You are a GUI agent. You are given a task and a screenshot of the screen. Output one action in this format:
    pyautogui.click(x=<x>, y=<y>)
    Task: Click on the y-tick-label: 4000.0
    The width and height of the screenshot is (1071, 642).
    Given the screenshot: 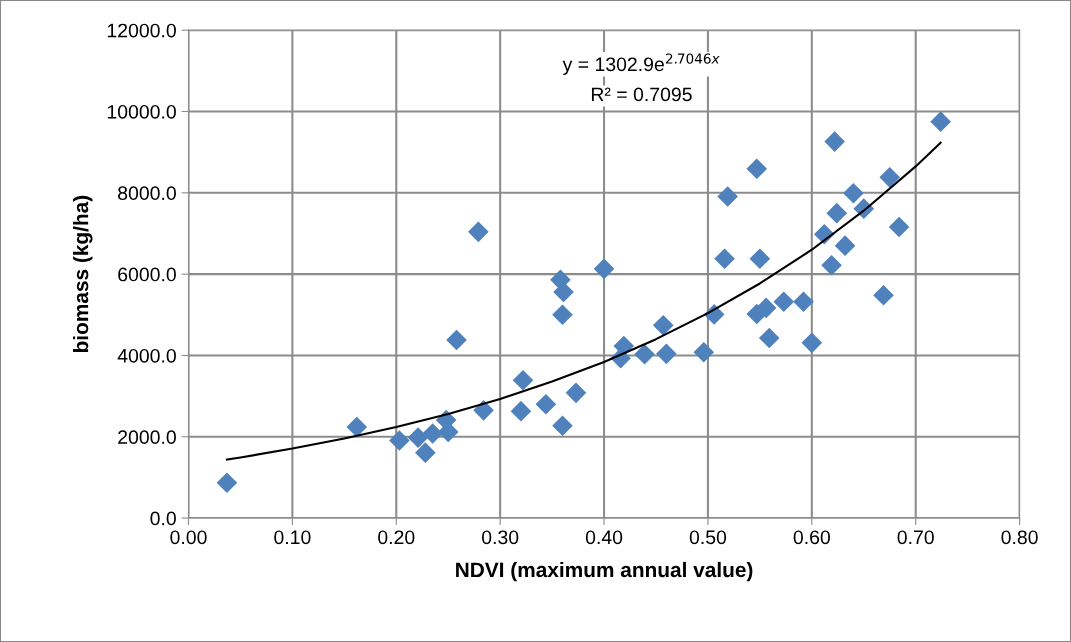 What is the action you would take?
    pyautogui.click(x=146, y=355)
    